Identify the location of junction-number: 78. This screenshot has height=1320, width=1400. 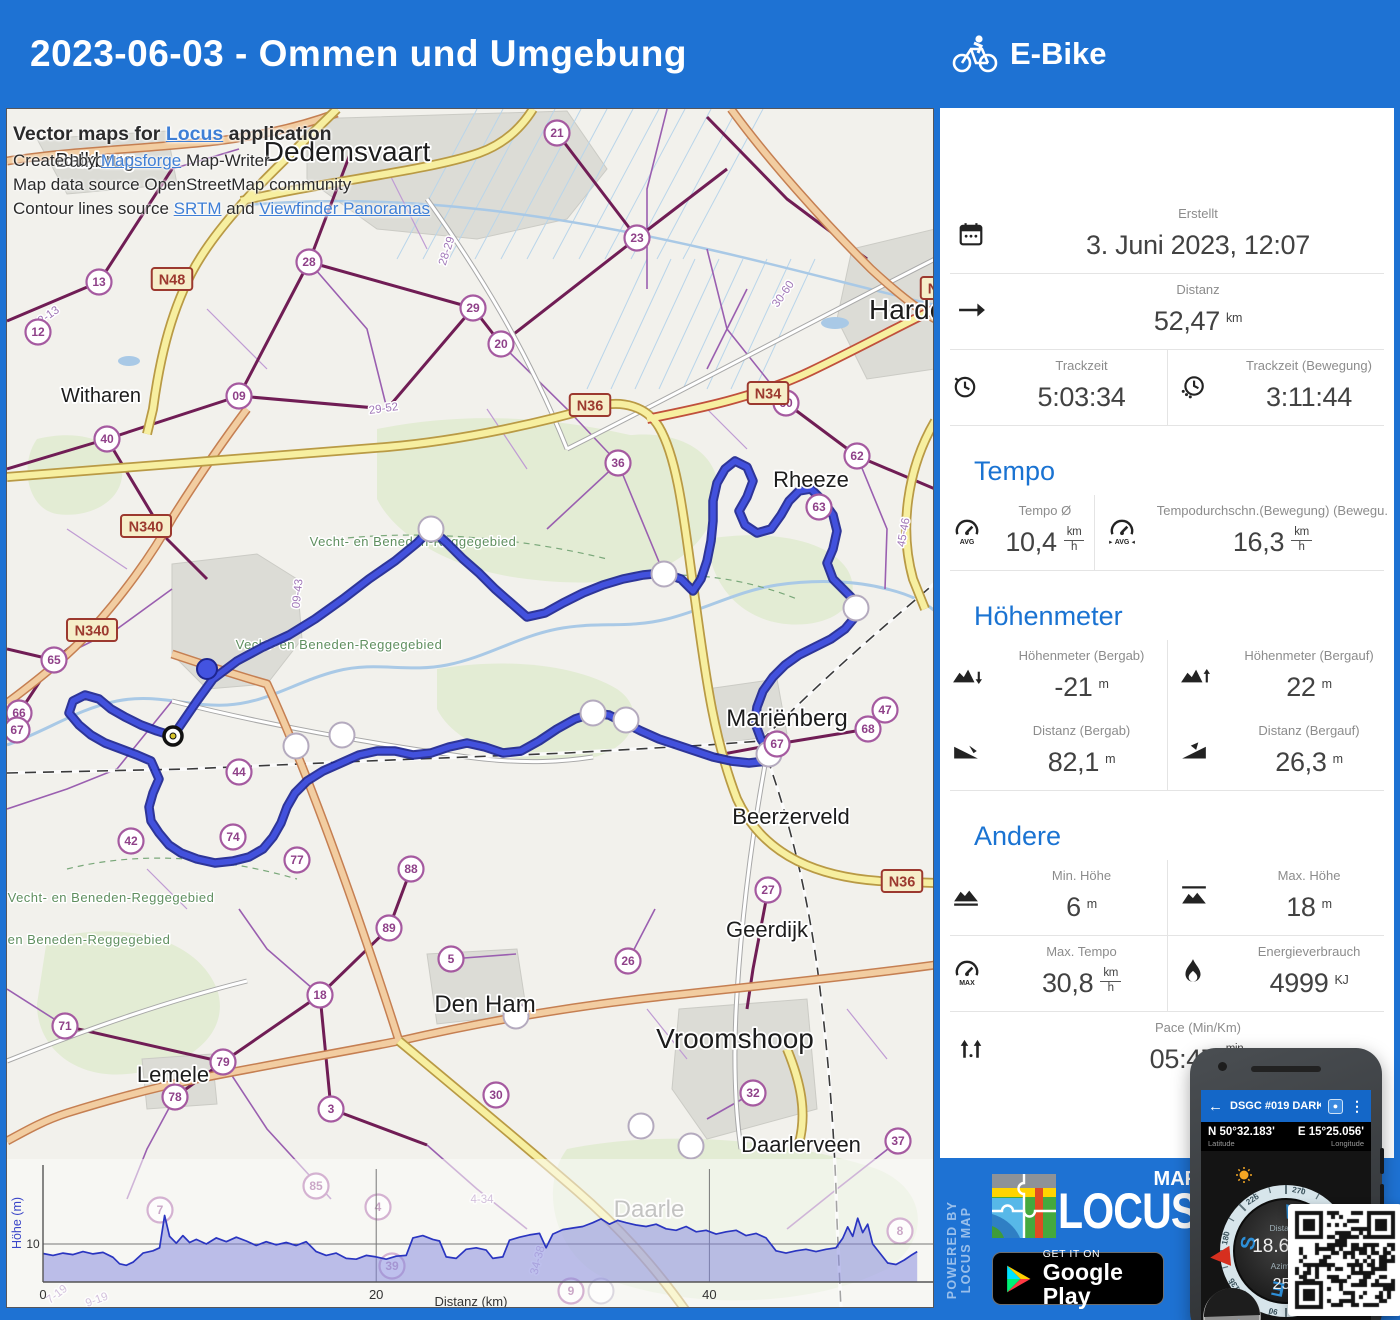
(175, 1097).